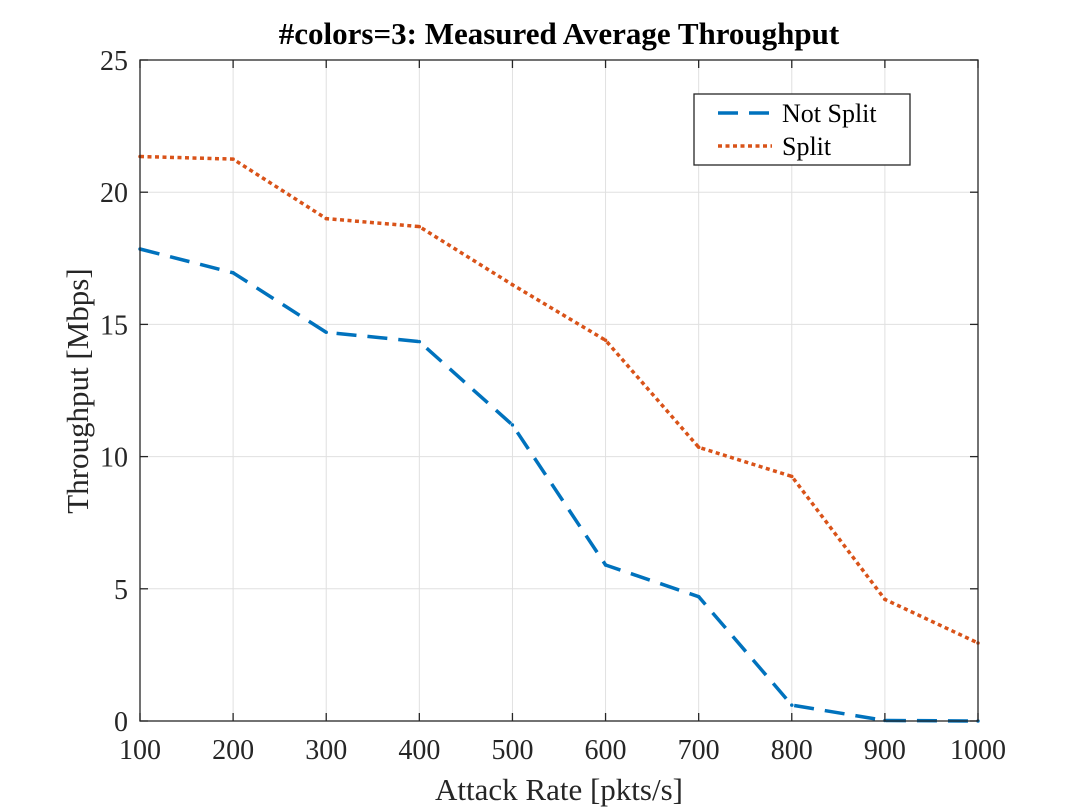 The height and width of the screenshot is (810, 1080). I want to click on y-tick-label: 20, so click(114, 193).